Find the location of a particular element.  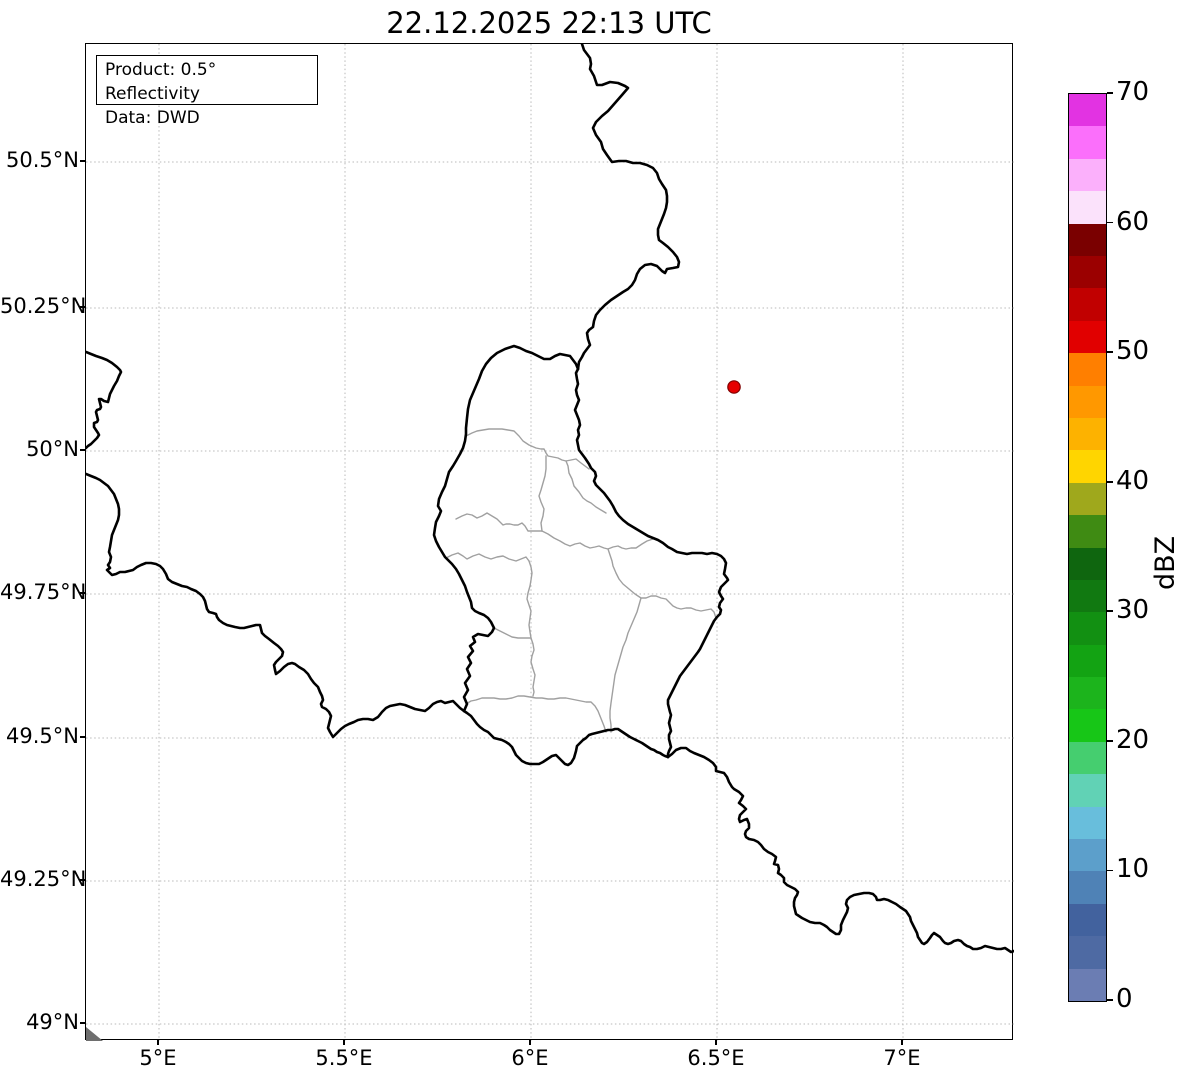

x-tick-label: 6°E is located at coordinates (530, 1058).